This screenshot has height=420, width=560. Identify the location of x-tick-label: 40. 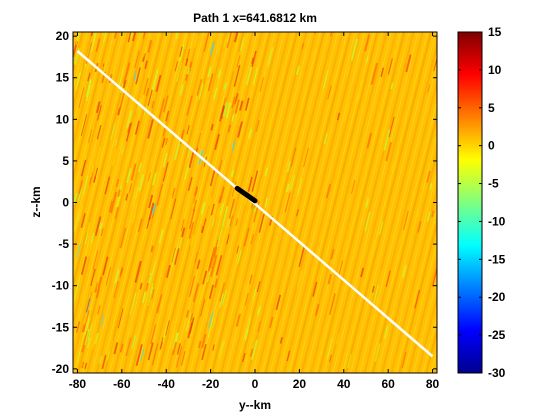
(344, 384).